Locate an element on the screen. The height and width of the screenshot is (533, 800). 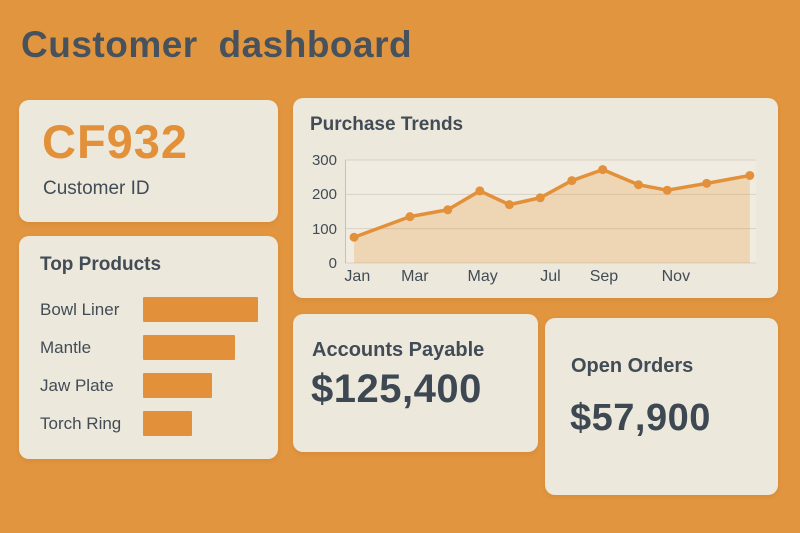
x-tick-label: Jan is located at coordinates (357, 276).